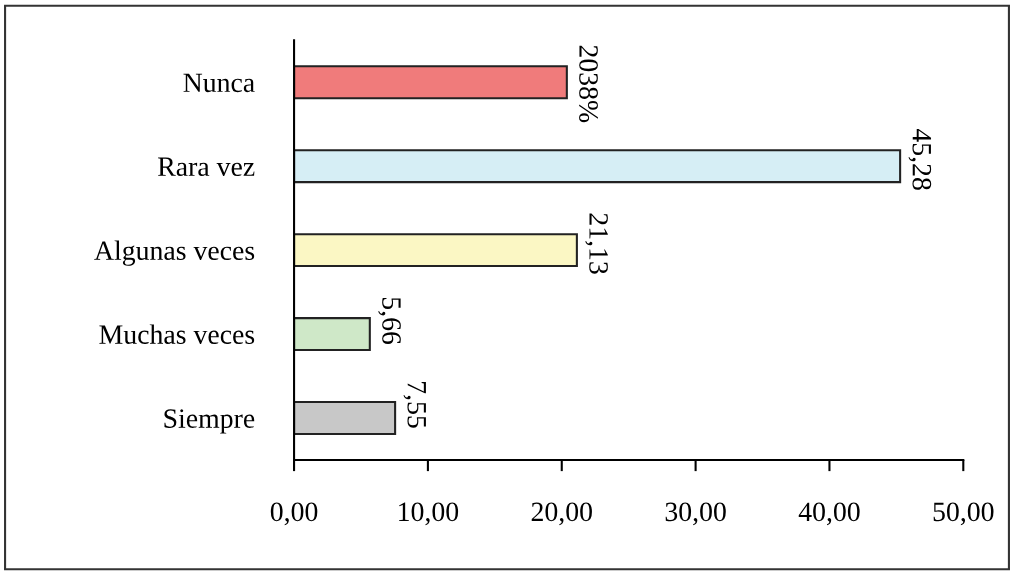 The image size is (1014, 575). Describe the element at coordinates (596, 243) in the screenshot. I see `data-label: 21,13` at that location.